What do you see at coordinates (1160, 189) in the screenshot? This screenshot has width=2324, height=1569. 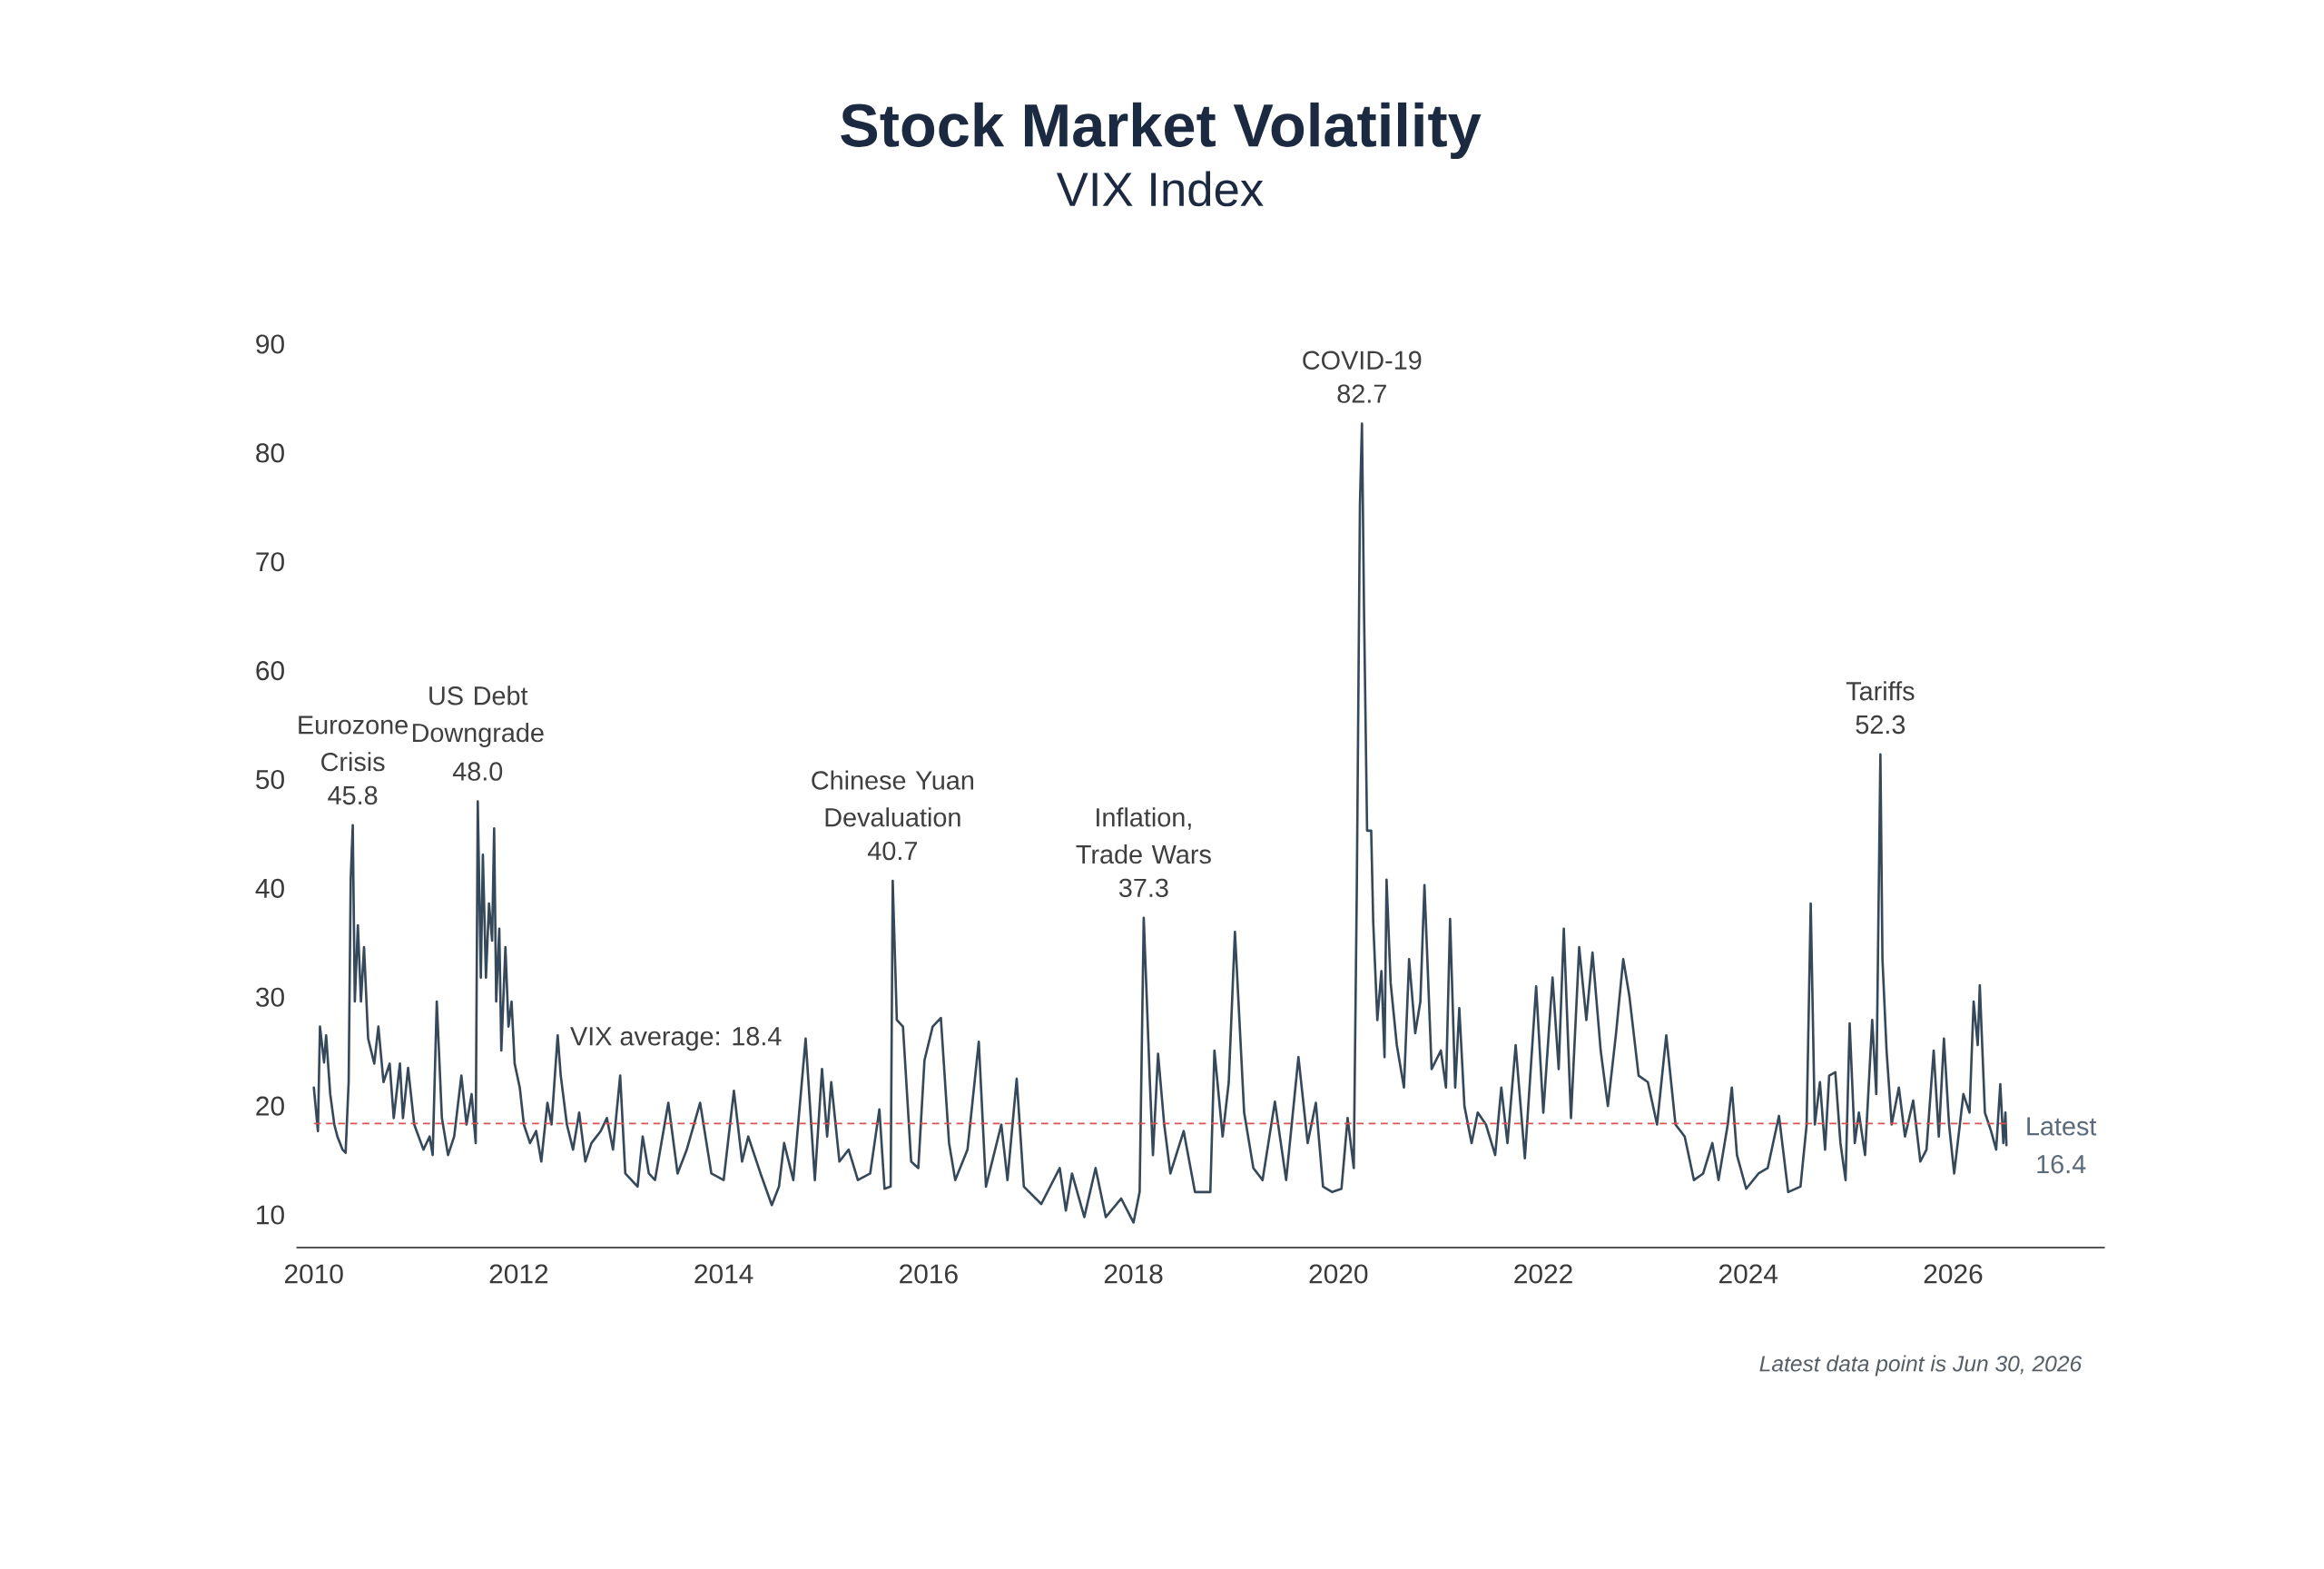 I see `chart-subtitle: VIX Index` at bounding box center [1160, 189].